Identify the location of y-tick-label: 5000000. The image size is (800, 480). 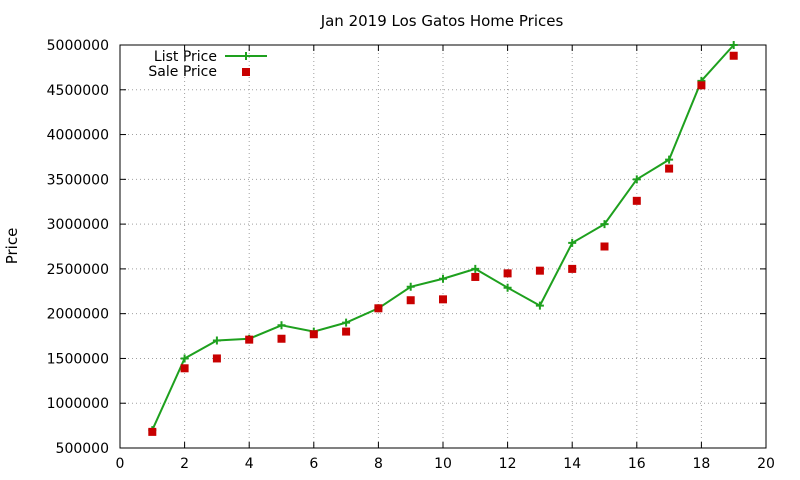
(78, 46).